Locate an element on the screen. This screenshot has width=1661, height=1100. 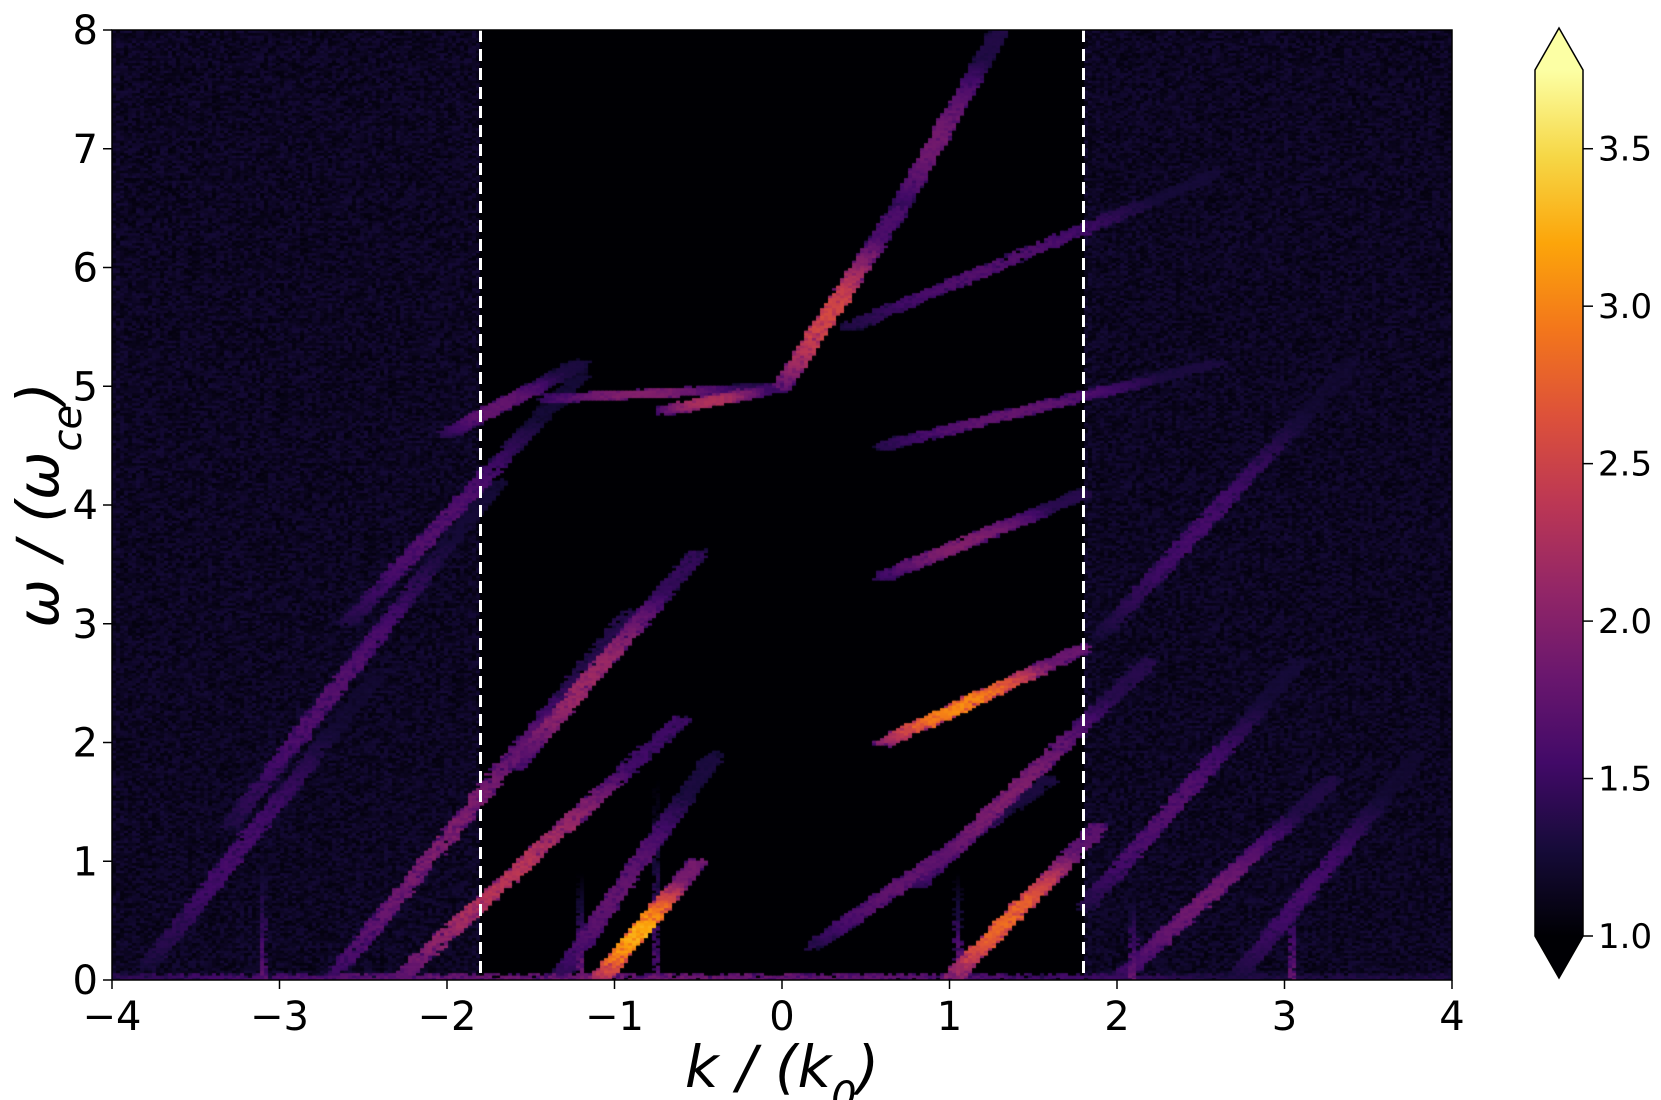
x-tick-label: 4 is located at coordinates (1451, 1017).